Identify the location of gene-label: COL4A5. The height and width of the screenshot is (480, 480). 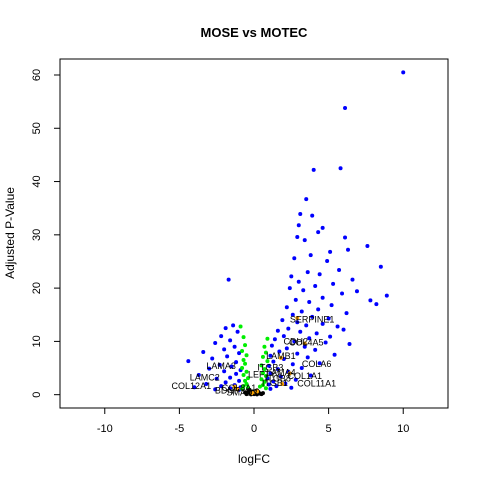
(306, 342).